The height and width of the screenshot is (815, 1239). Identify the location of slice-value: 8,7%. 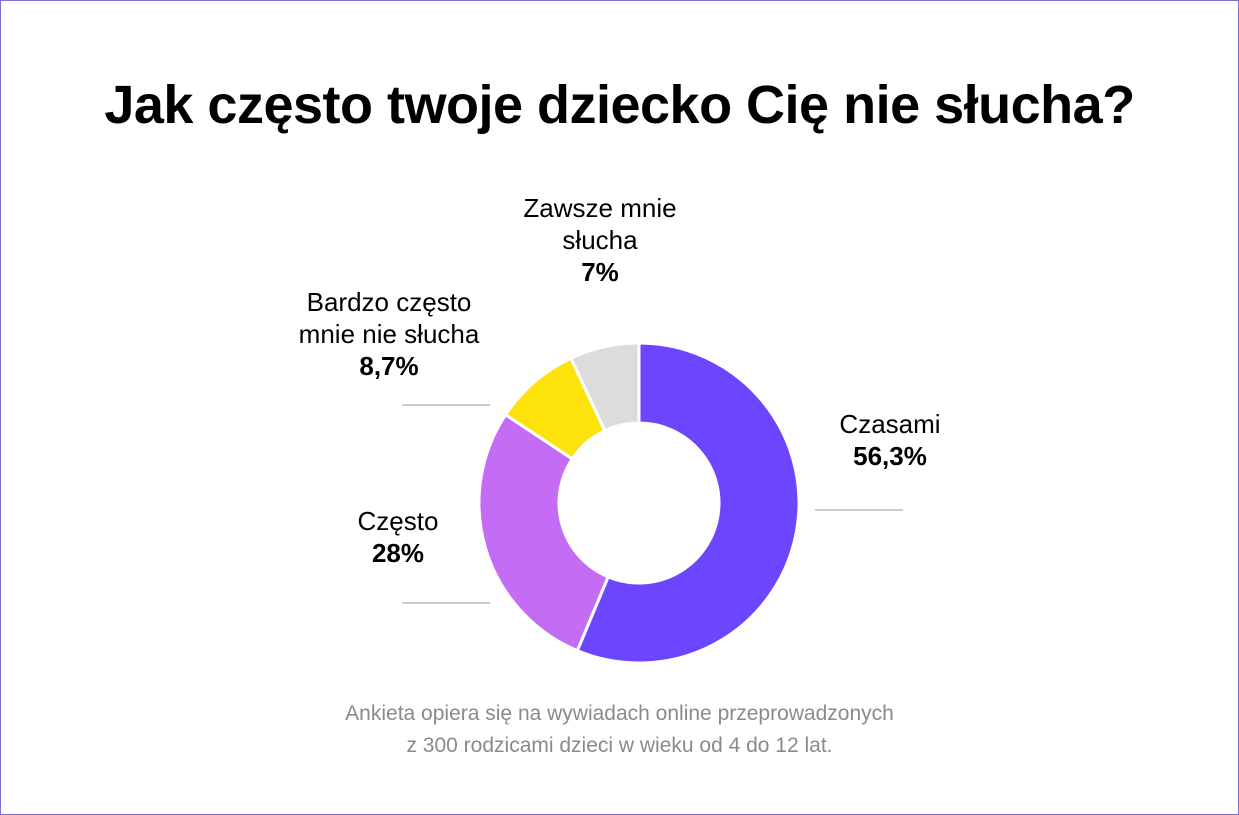
(389, 366).